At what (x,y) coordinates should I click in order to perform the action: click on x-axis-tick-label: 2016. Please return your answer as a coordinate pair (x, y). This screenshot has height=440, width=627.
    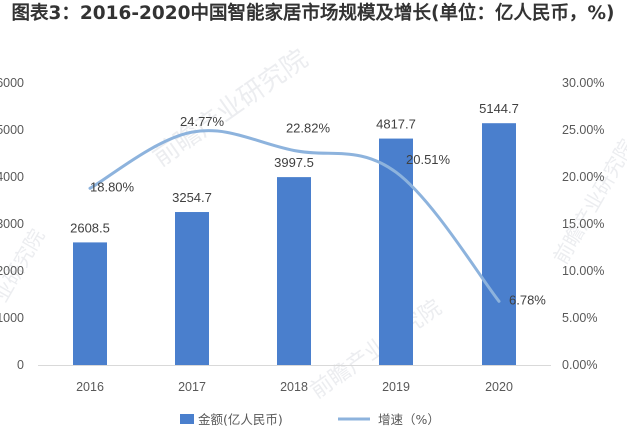
    Looking at the image, I should click on (90, 387).